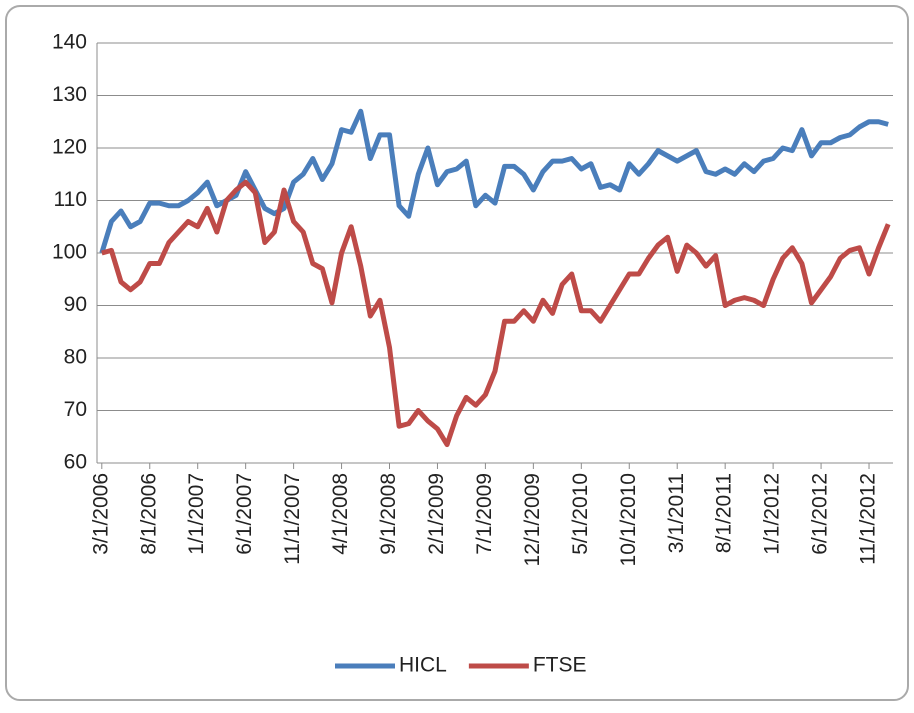  I want to click on y-tick-label: 100, so click(69, 252).